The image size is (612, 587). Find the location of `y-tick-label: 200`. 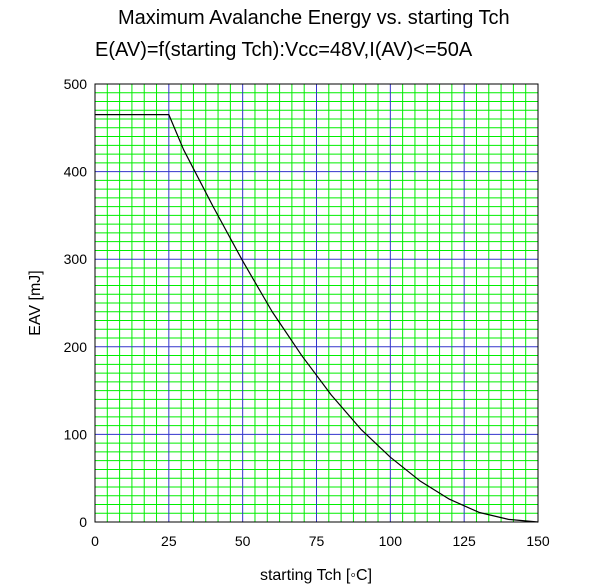

y-tick-label: 200 is located at coordinates (76, 347).